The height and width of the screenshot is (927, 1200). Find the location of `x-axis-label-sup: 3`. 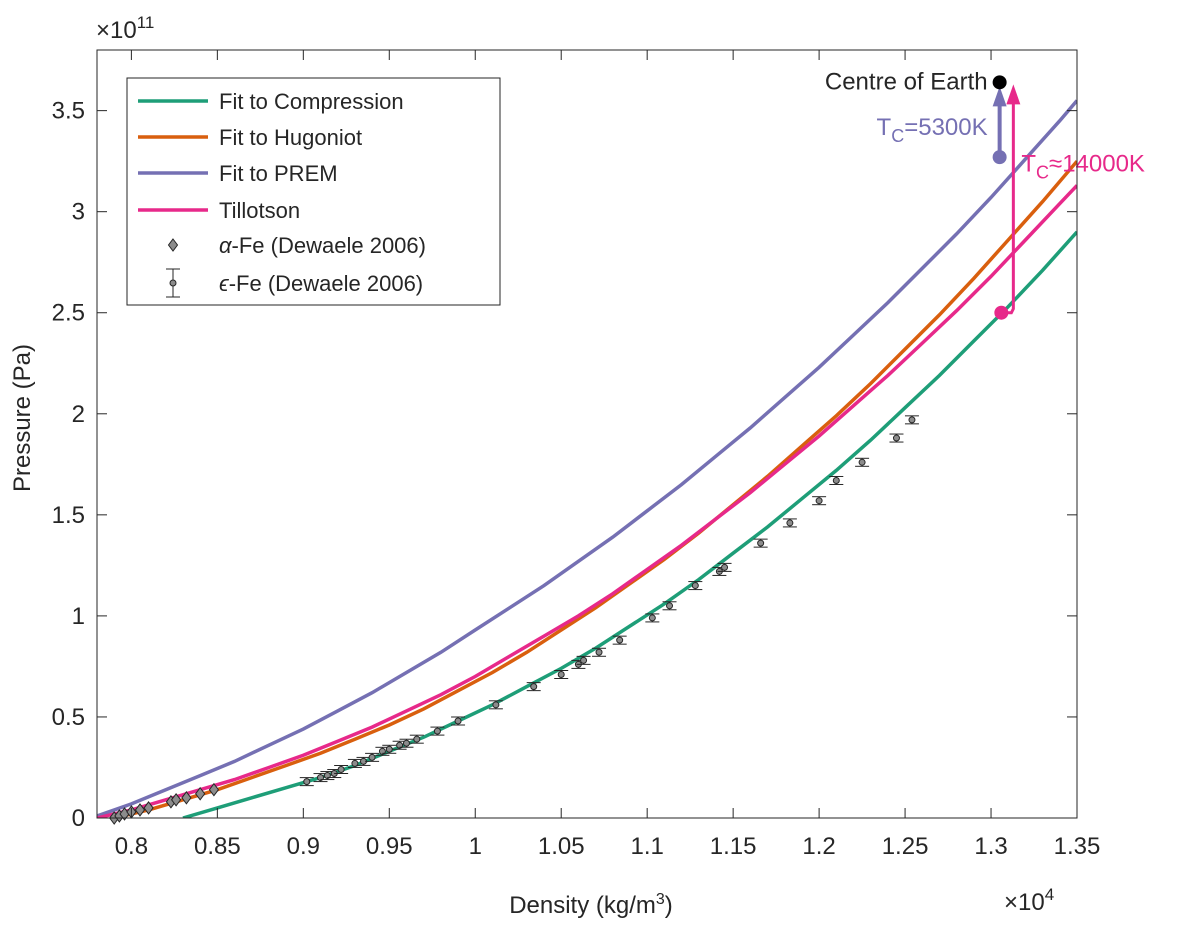

x-axis-label-sup: 3 is located at coordinates (660, 899).